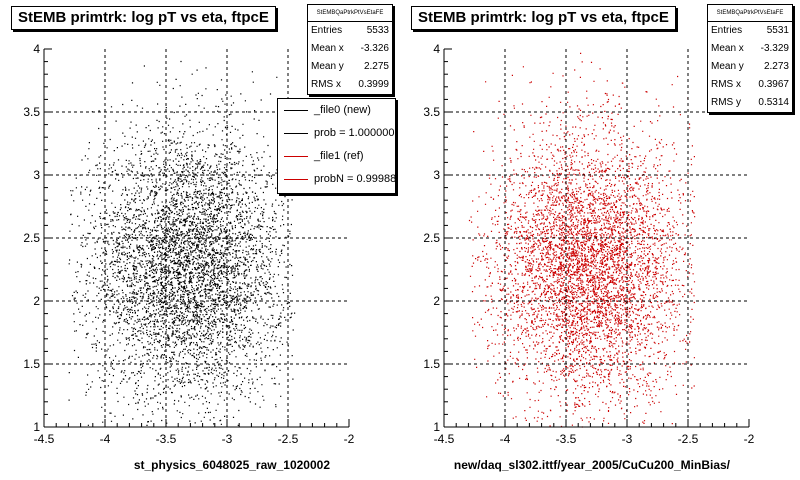 Image resolution: width=800 pixels, height=480 pixels. I want to click on stats-row: RMS y 0.5314, so click(750, 102).